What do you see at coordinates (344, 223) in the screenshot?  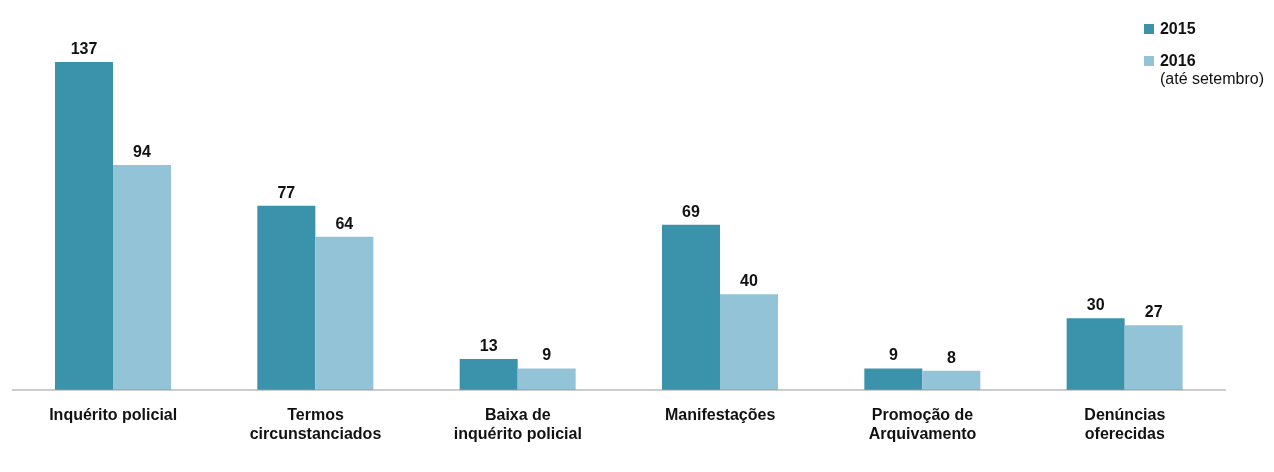 I see `data-label: 64` at bounding box center [344, 223].